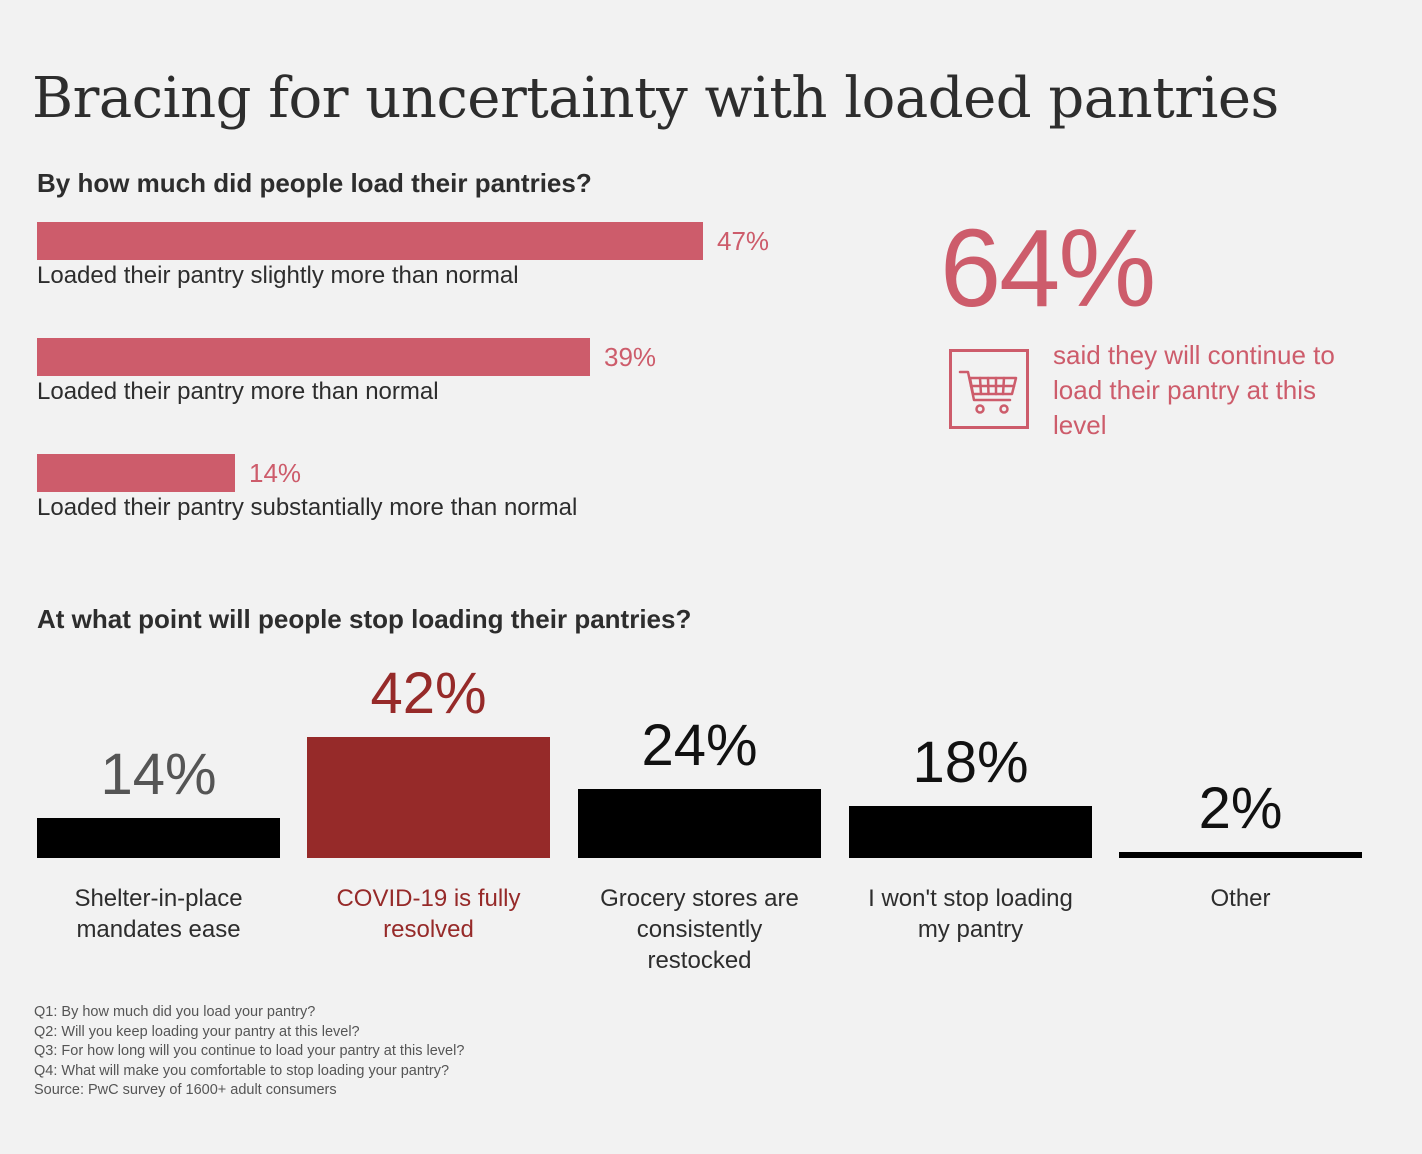 The width and height of the screenshot is (1422, 1154). What do you see at coordinates (428, 693) in the screenshot?
I see `vbar-value-label: 42%` at bounding box center [428, 693].